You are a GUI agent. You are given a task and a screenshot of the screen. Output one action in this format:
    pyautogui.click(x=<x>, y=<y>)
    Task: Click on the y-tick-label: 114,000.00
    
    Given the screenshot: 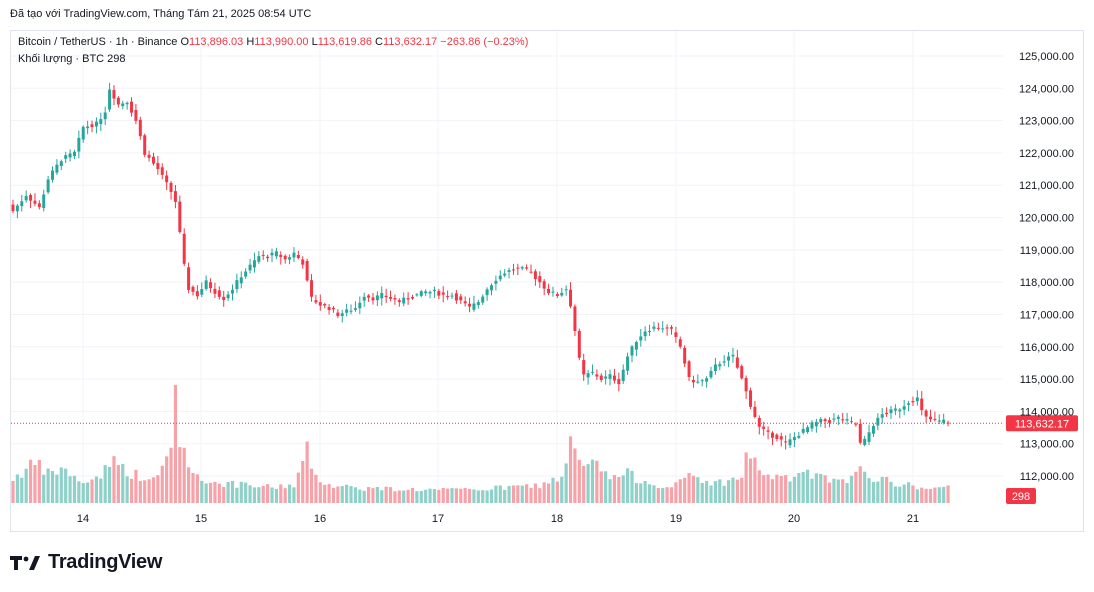 What is the action you would take?
    pyautogui.click(x=1047, y=412)
    